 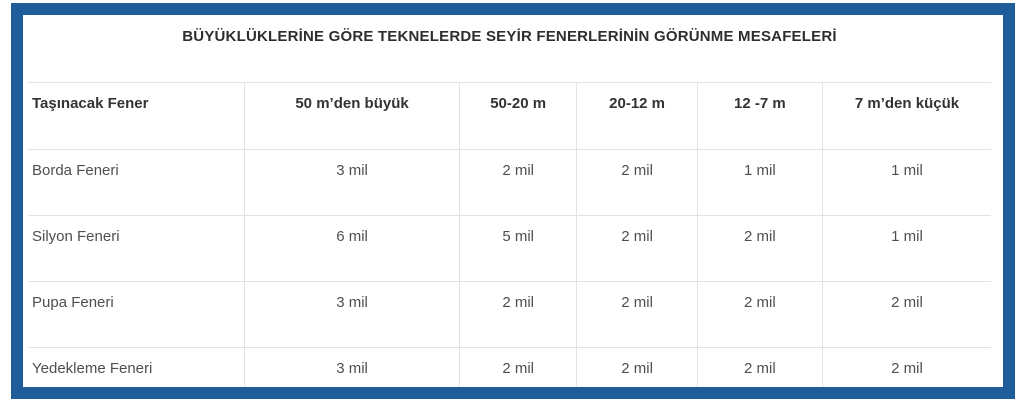 I want to click on row-label: Yedekleme Feneri, so click(x=136, y=367).